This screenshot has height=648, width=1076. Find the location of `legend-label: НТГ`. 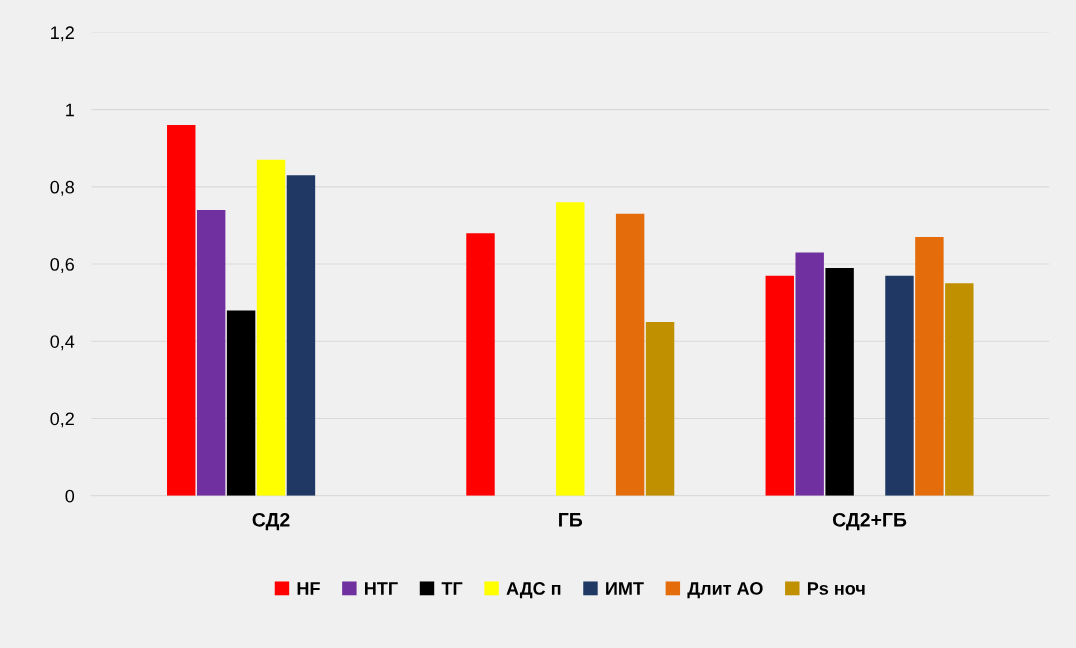

legend-label: НТГ is located at coordinates (381, 588).